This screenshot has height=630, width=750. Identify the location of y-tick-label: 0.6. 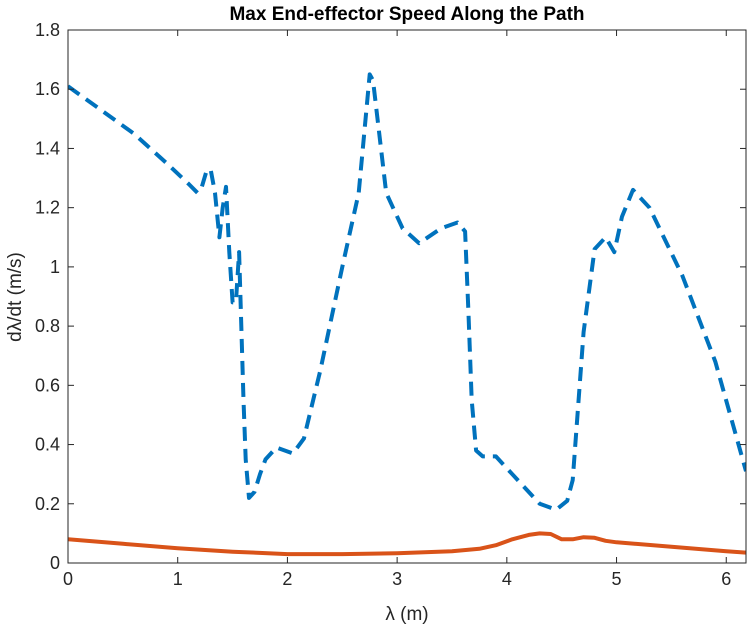
(47, 385).